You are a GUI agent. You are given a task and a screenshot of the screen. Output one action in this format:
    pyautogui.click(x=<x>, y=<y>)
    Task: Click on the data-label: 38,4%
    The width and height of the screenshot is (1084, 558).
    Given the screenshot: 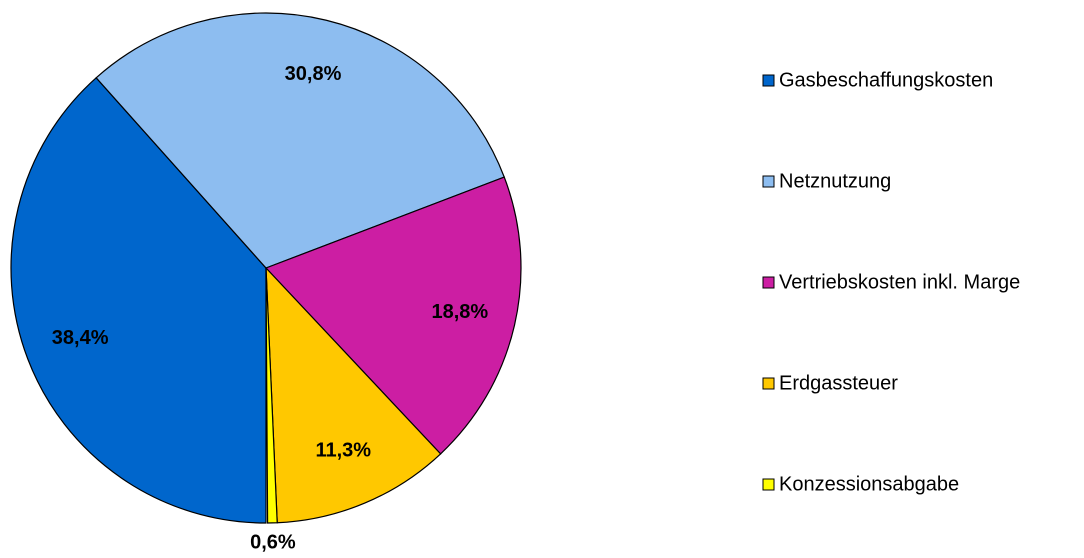 What is the action you would take?
    pyautogui.click(x=80, y=338)
    